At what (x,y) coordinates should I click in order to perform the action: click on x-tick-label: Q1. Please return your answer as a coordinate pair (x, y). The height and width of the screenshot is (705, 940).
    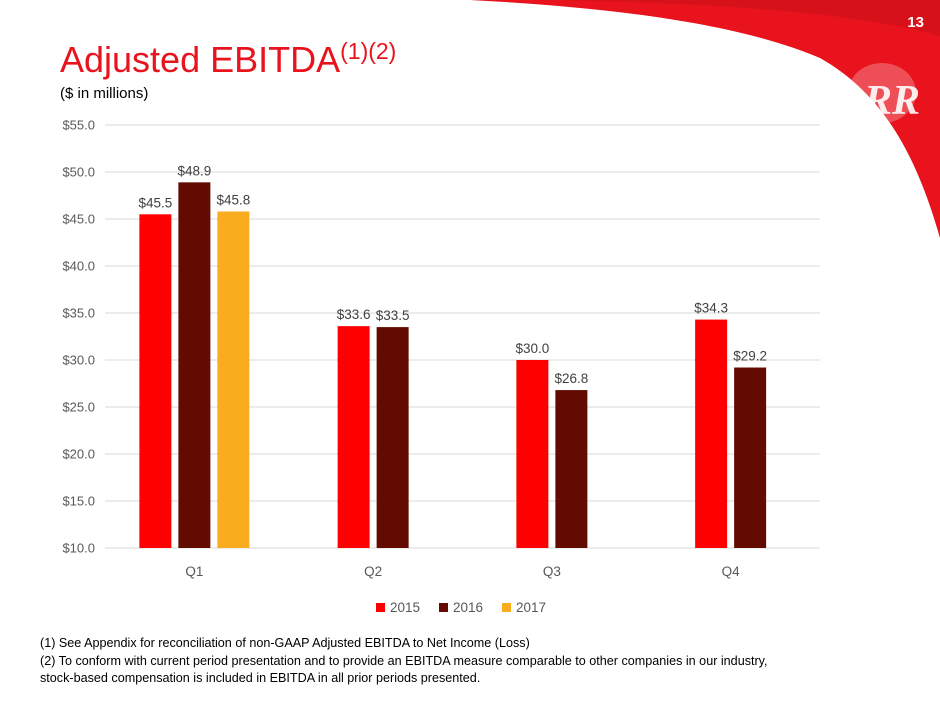
    Looking at the image, I should click on (194, 571).